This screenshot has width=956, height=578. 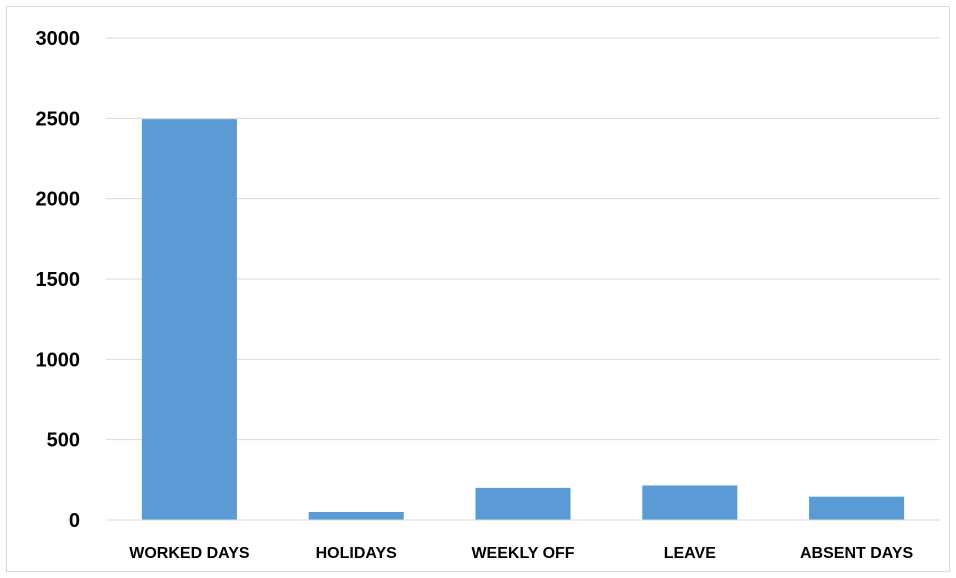 I want to click on x-category-label: HOLIDAYS, so click(x=357, y=553).